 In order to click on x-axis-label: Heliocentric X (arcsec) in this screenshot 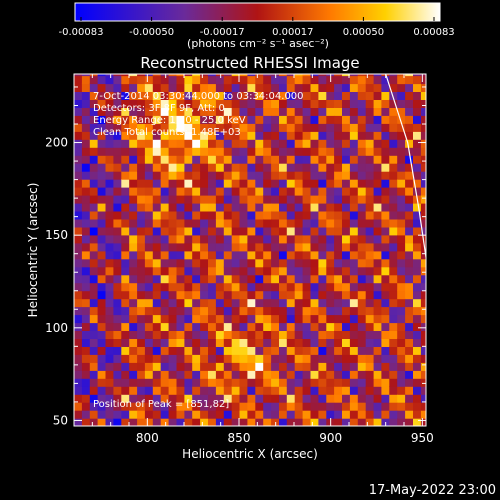, I will do `click(250, 454)`.